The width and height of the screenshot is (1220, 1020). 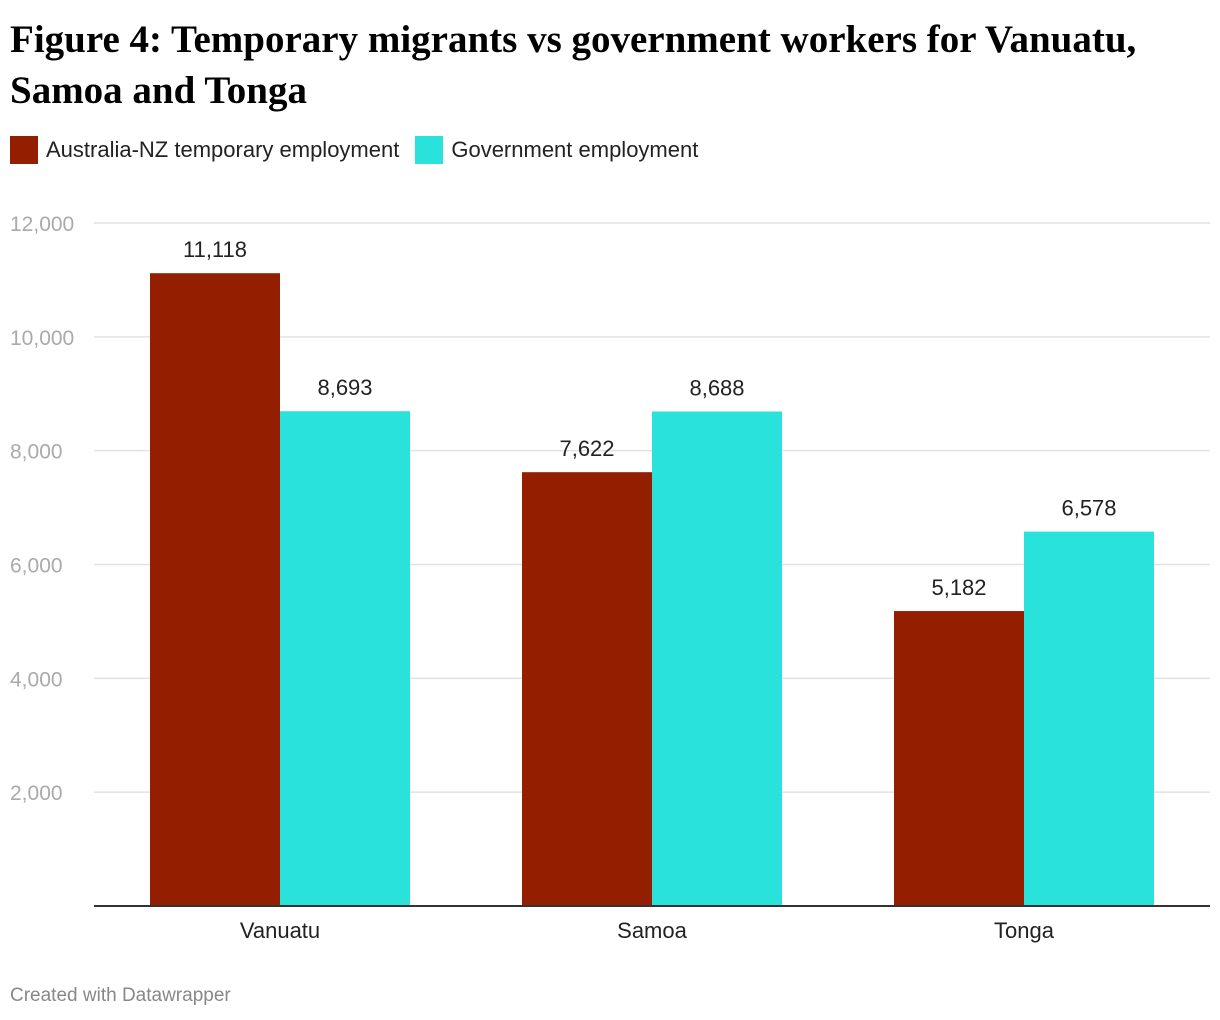 What do you see at coordinates (42, 338) in the screenshot?
I see `y-tick-label: 10,000` at bounding box center [42, 338].